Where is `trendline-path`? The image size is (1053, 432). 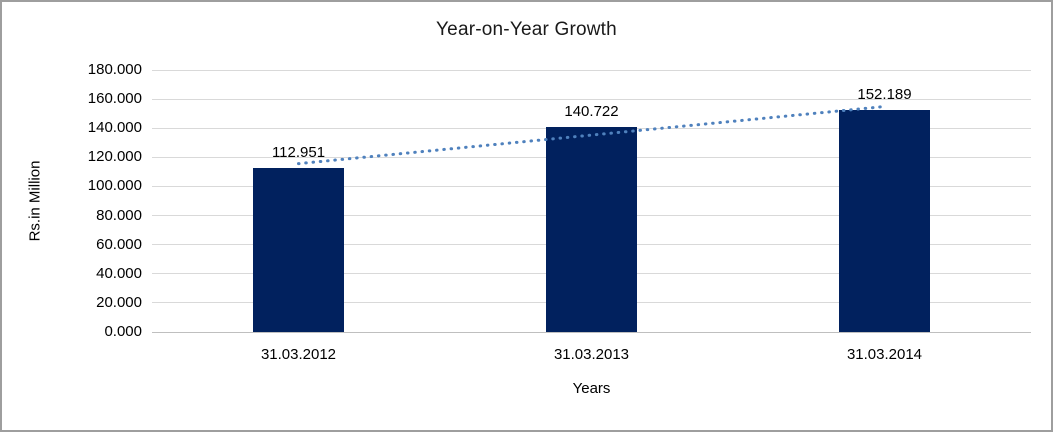 trendline-path is located at coordinates (591, 135).